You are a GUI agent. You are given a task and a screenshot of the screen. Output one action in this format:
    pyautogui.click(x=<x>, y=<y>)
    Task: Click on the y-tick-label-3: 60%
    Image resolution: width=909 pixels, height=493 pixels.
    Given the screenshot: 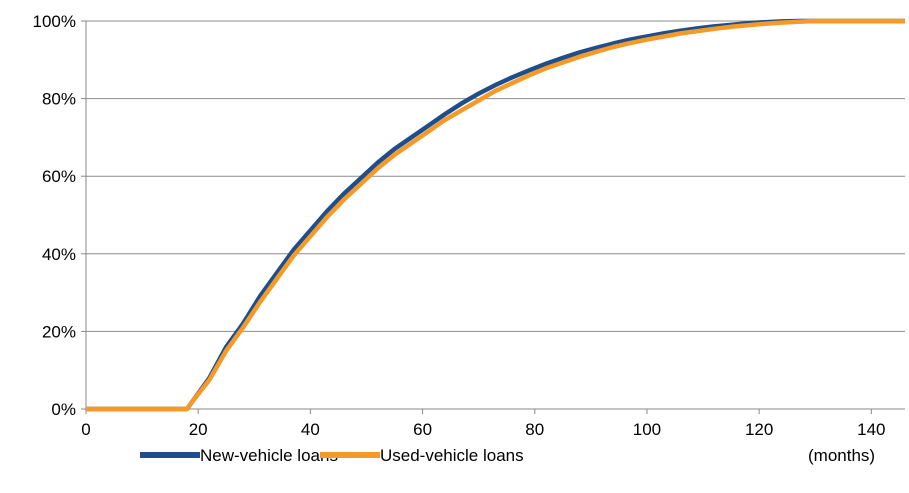 What is the action you would take?
    pyautogui.click(x=59, y=176)
    